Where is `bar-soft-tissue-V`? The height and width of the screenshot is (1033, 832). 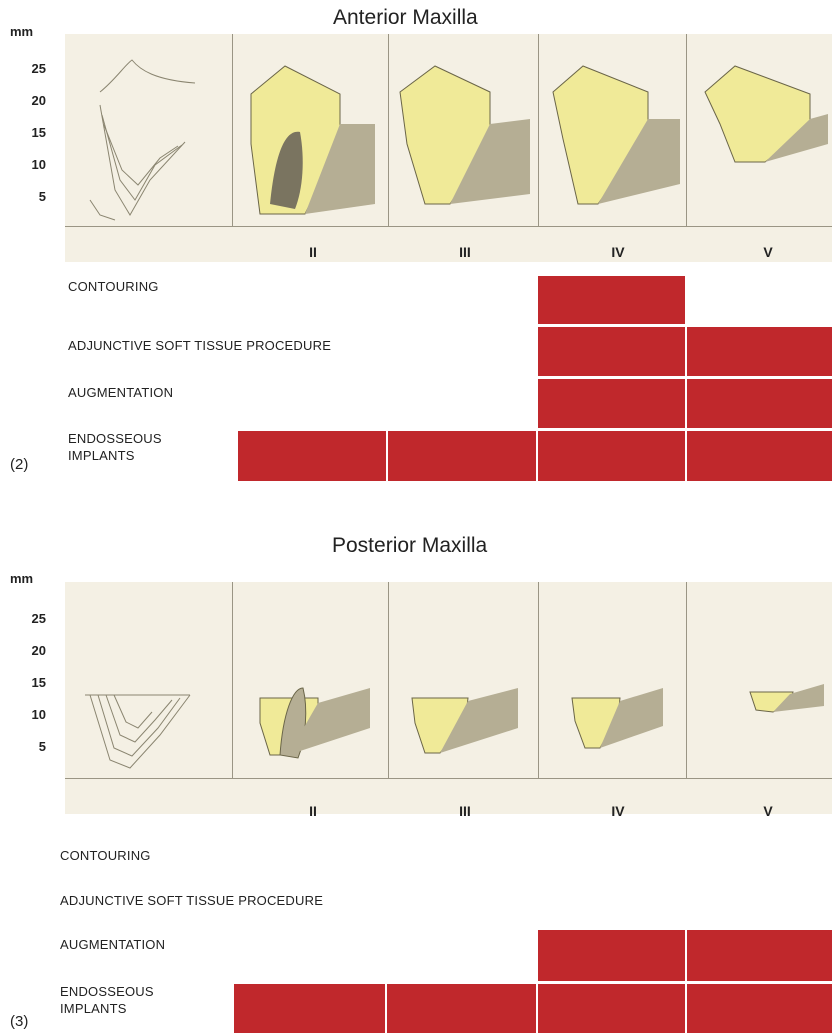 bar-soft-tissue-V is located at coordinates (759, 351).